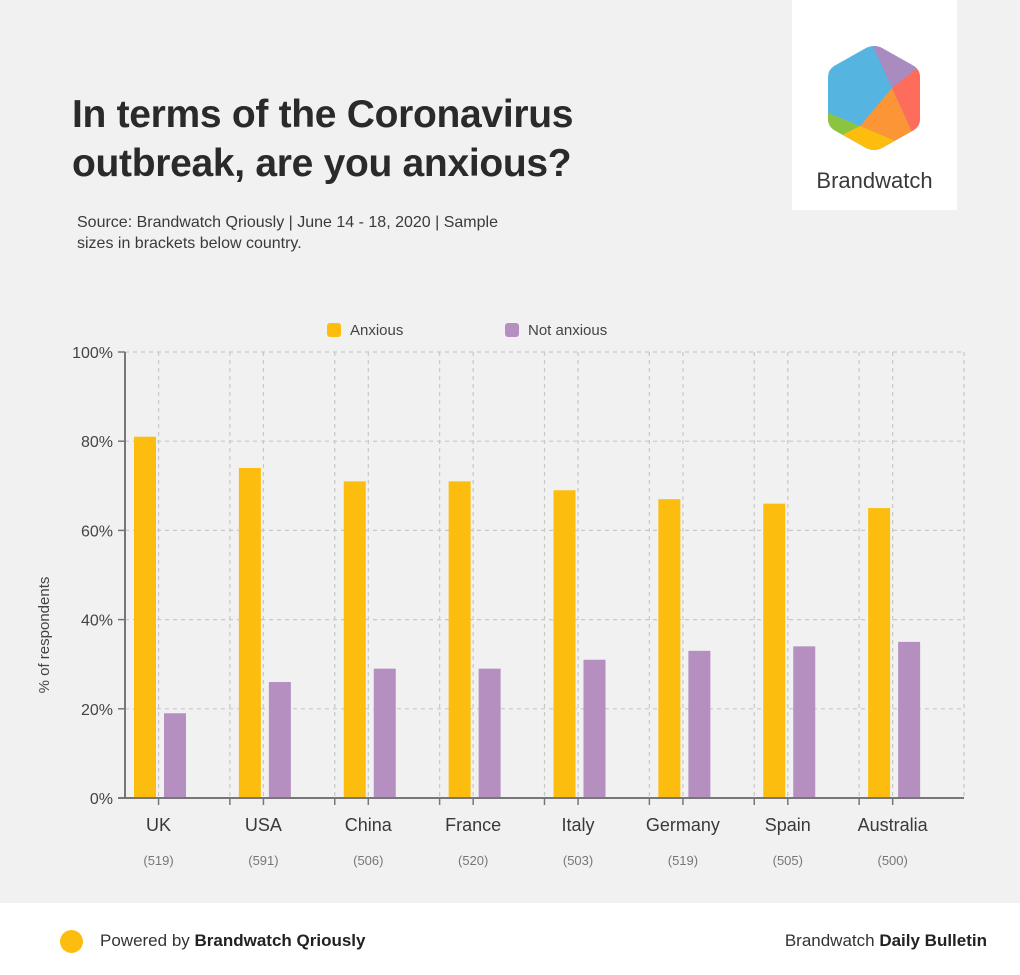 The image size is (1020, 975). What do you see at coordinates (832, 940) in the screenshot?
I see `bulletin-prefix: Brandwatch` at bounding box center [832, 940].